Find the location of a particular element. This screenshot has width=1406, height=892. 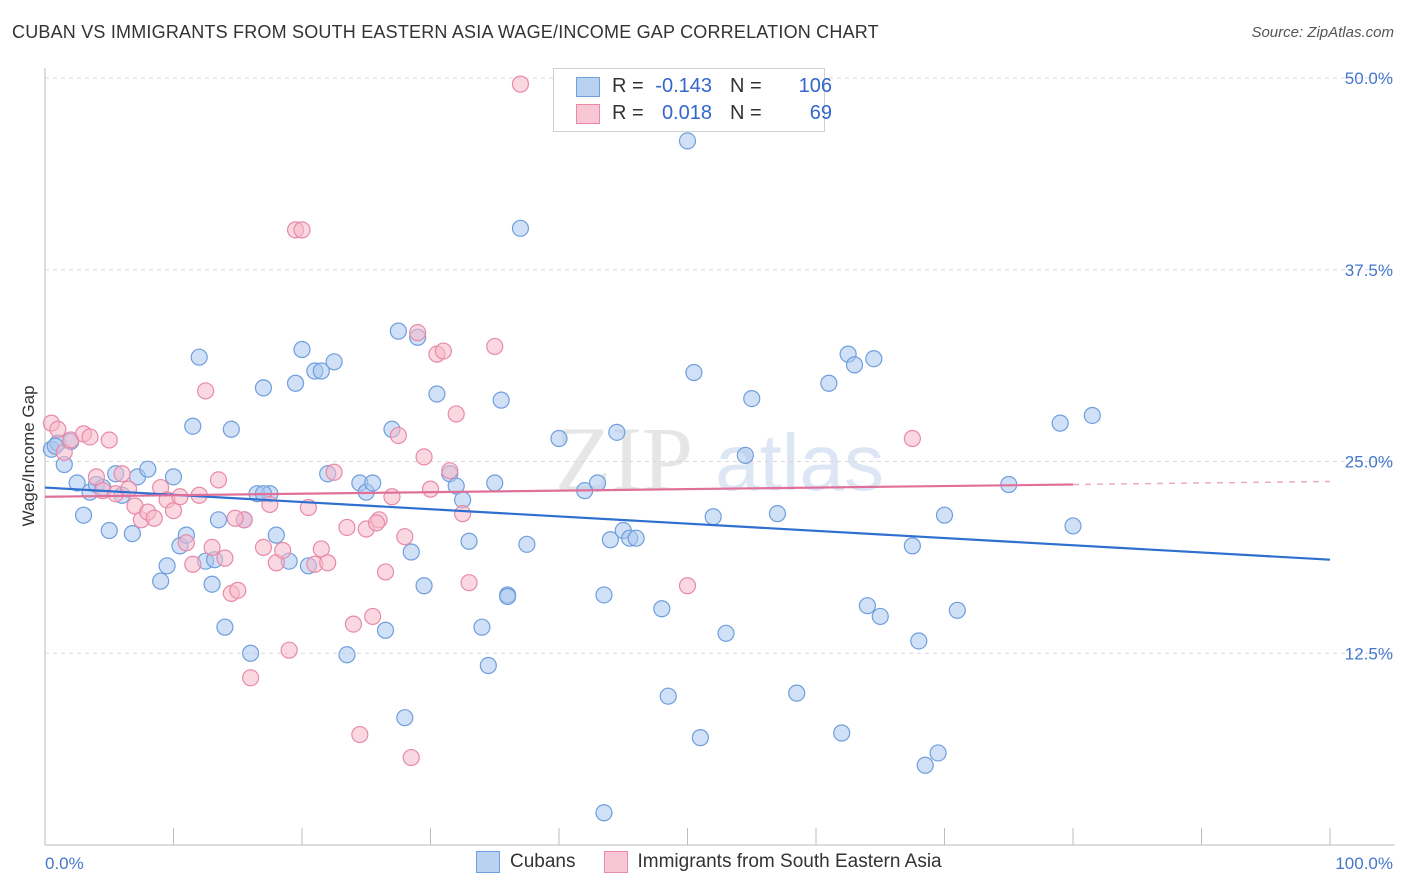

sea-trend-extension is located at coordinates (1201, 483).